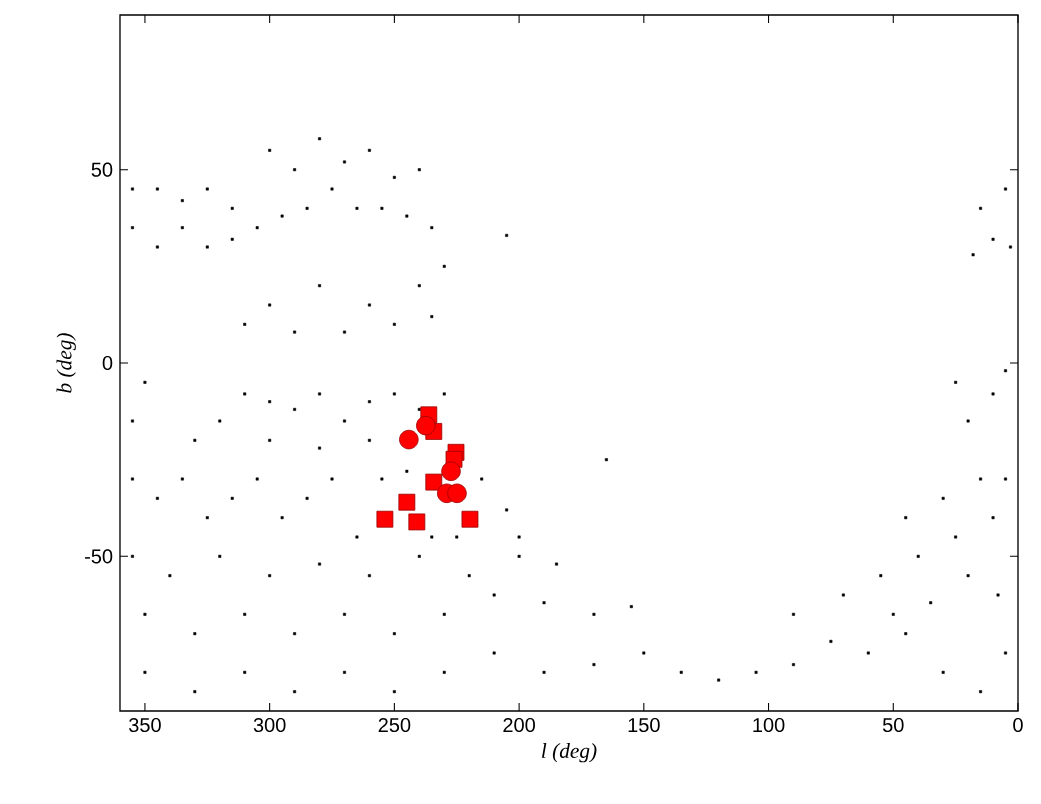  What do you see at coordinates (1018, 725) in the screenshot?
I see `x-tick-label: 0` at bounding box center [1018, 725].